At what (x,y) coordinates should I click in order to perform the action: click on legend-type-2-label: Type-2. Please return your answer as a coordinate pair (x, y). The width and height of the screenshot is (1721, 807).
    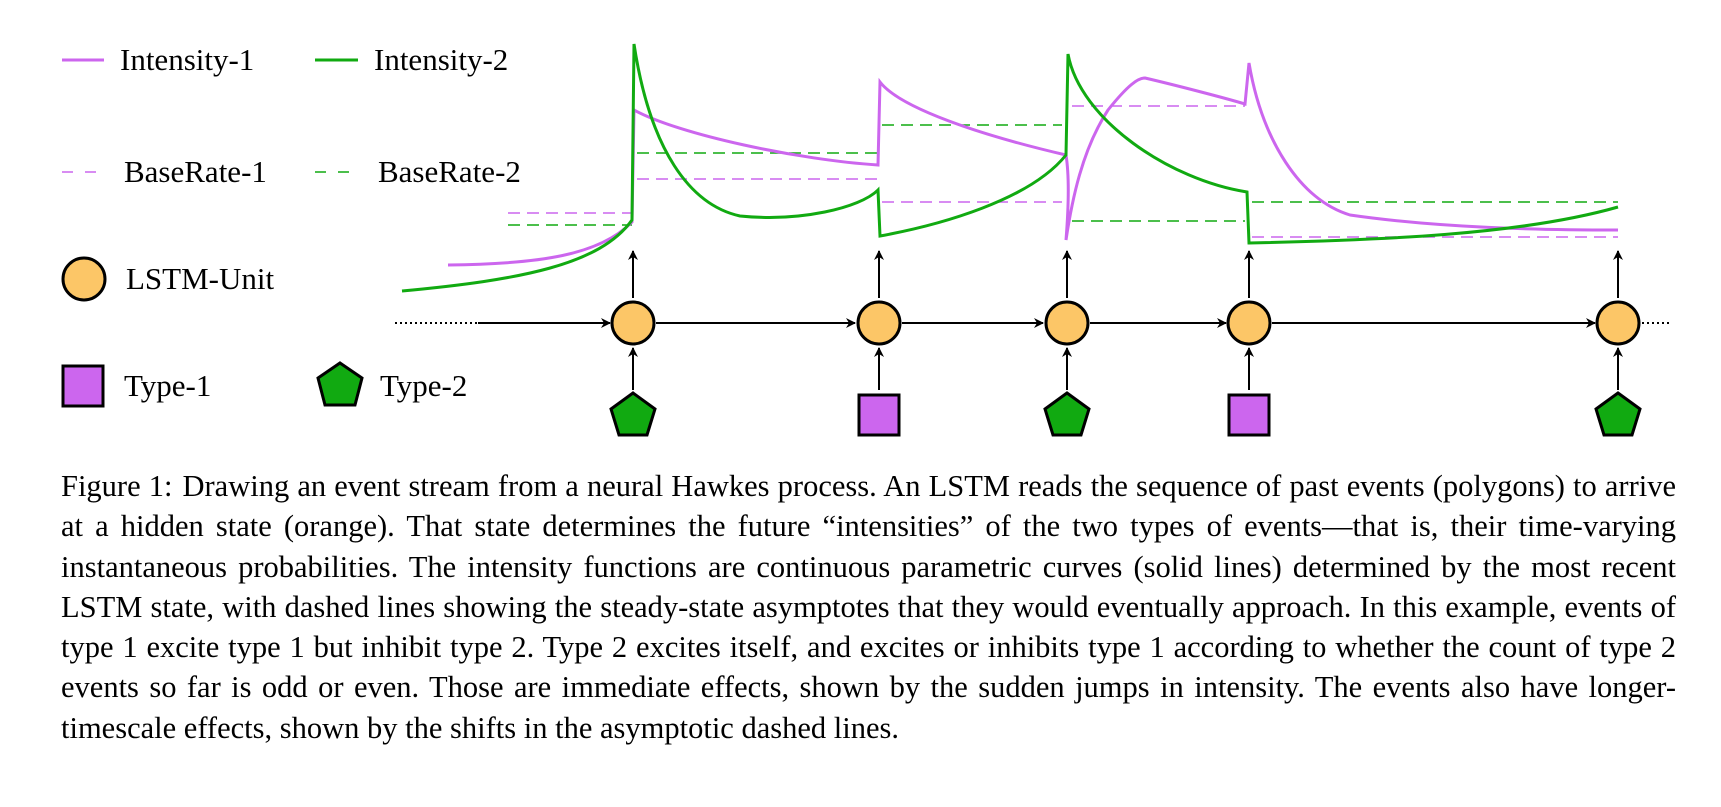
    Looking at the image, I should click on (423, 385).